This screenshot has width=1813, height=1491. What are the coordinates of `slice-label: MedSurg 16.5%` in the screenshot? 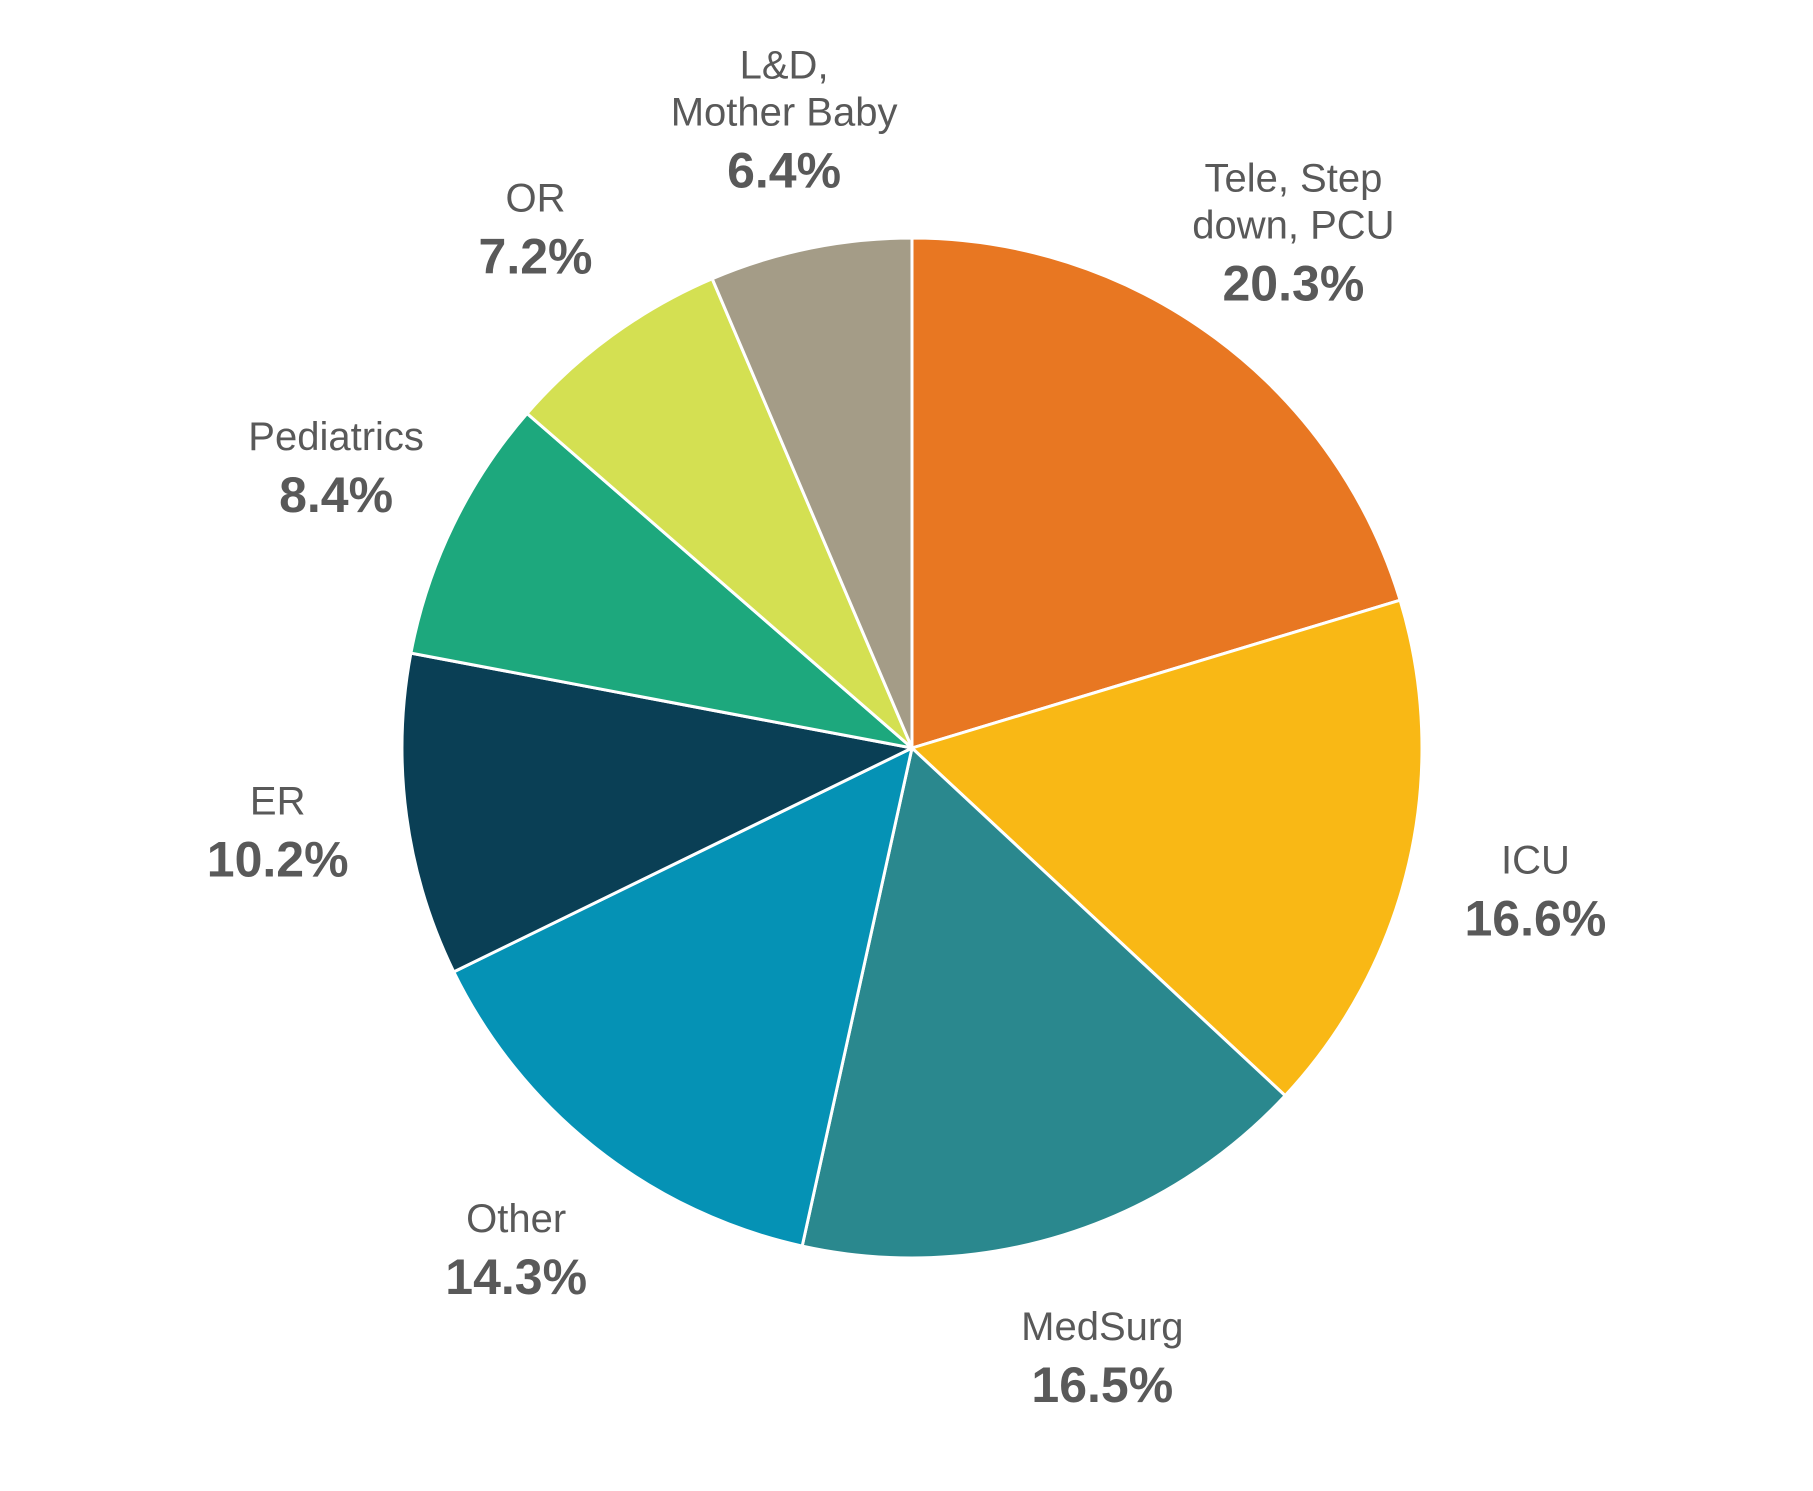 It's located at (1102, 1359).